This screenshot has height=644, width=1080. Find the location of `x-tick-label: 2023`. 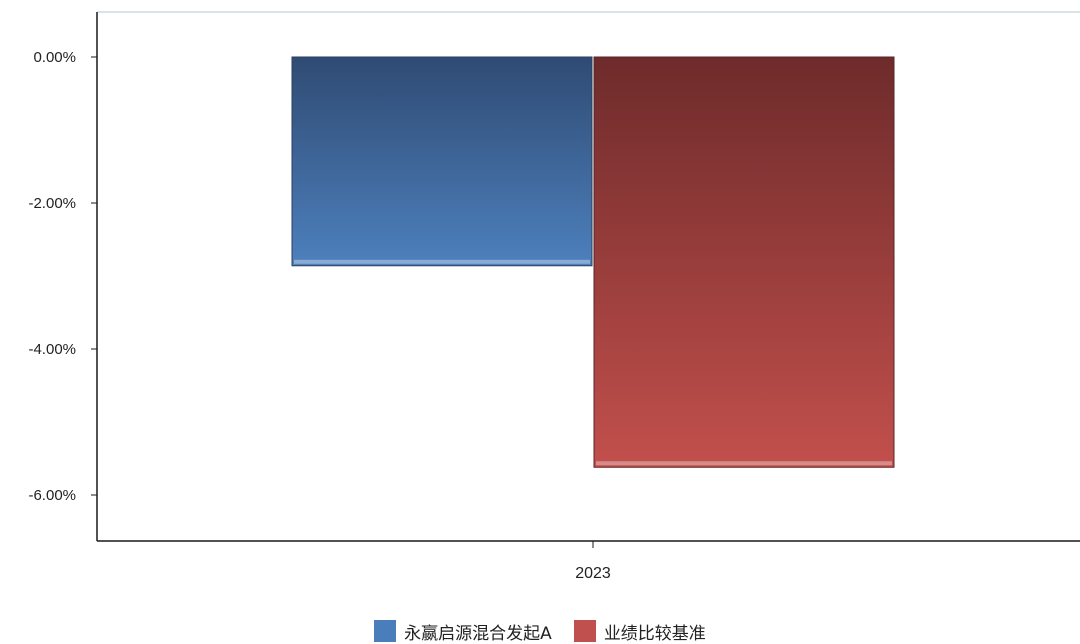

x-tick-label: 2023 is located at coordinates (593, 573).